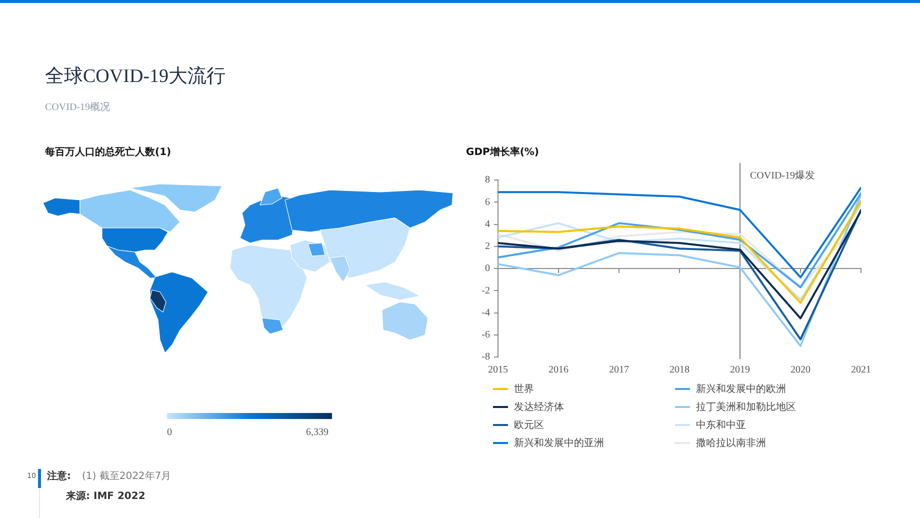  Describe the element at coordinates (800, 370) in the screenshot. I see `x-tick-label: 2020` at that location.